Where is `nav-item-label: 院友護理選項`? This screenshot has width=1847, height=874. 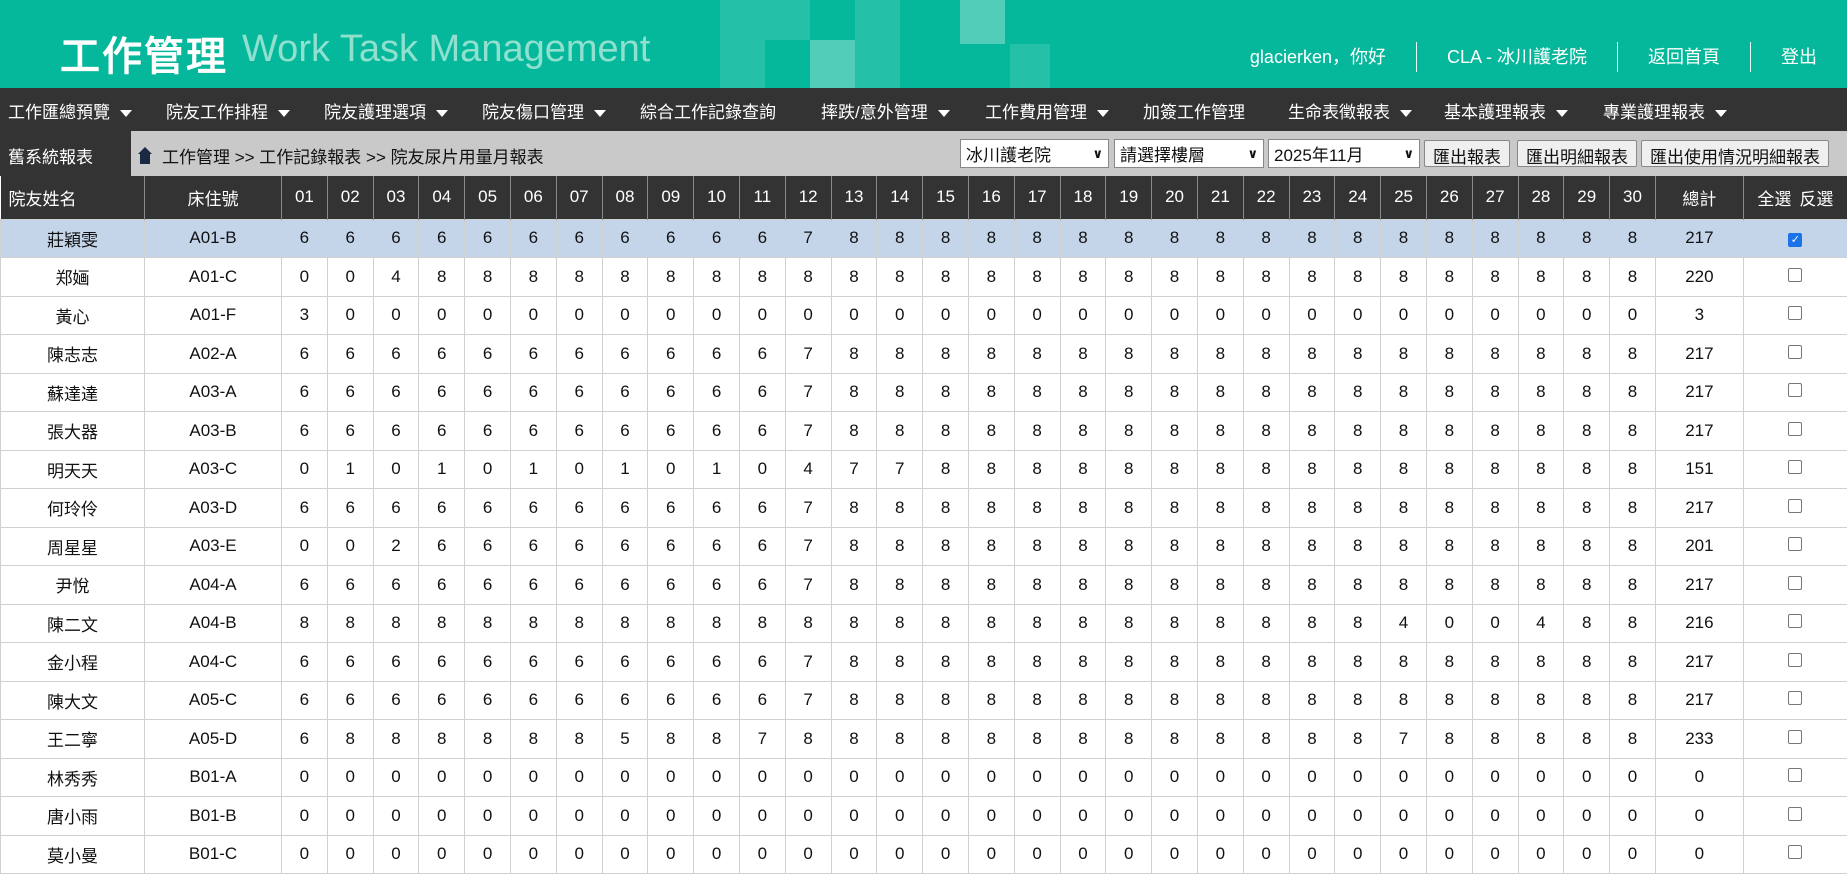
nav-item-label: 院友護理選項 is located at coordinates (375, 112).